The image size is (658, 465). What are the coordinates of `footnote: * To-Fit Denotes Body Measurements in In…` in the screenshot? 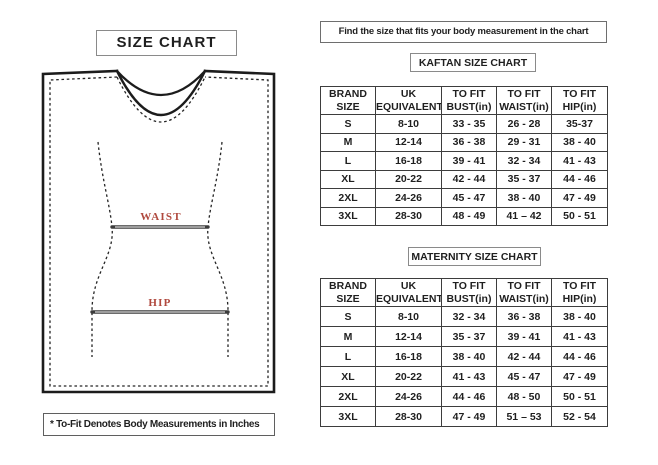 It's located at (159, 424).